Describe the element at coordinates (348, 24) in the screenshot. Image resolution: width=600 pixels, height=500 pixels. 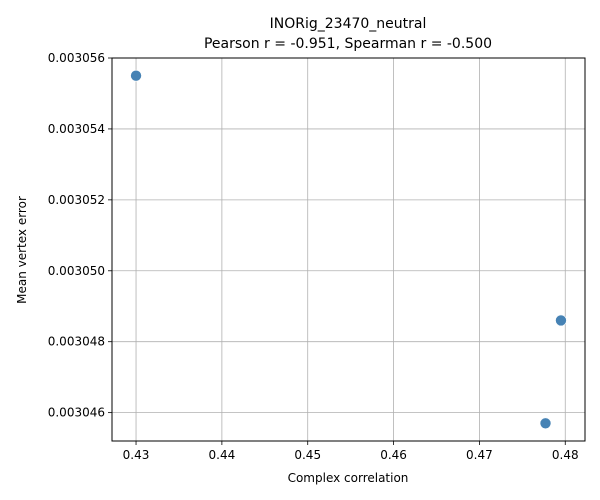
I see `chart-title: INORig_23470_neutral` at that location.